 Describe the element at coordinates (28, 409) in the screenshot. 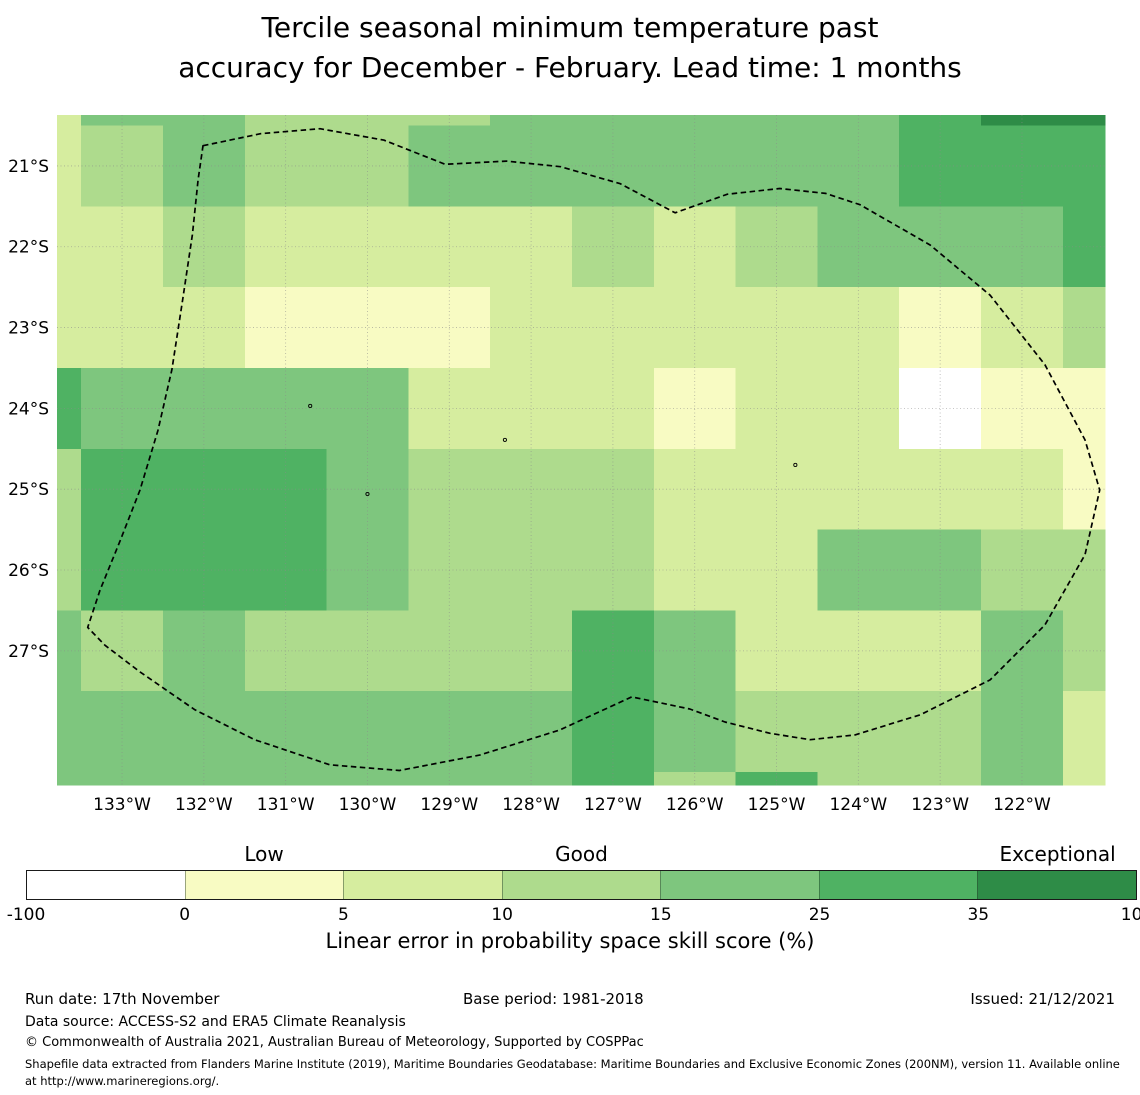

I see `y-tick-label: 24°S` at that location.